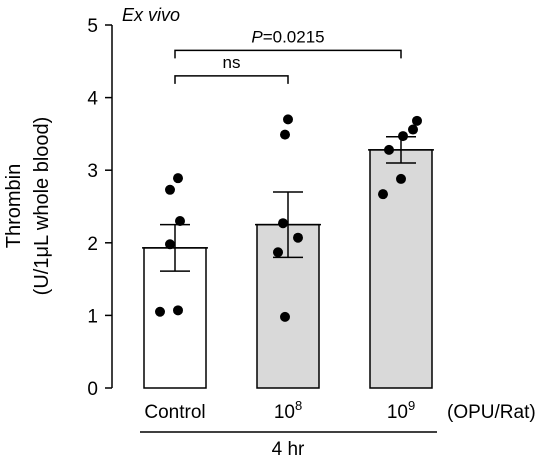 The height and width of the screenshot is (461, 550). Describe the element at coordinates (232, 62) in the screenshot. I see `significance-label: ns` at that location.